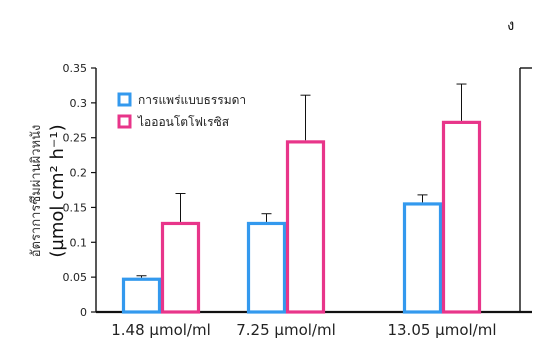  What do you see at coordinates (79, 103) in the screenshot?
I see `y-tick-label: 0.3` at bounding box center [79, 103].